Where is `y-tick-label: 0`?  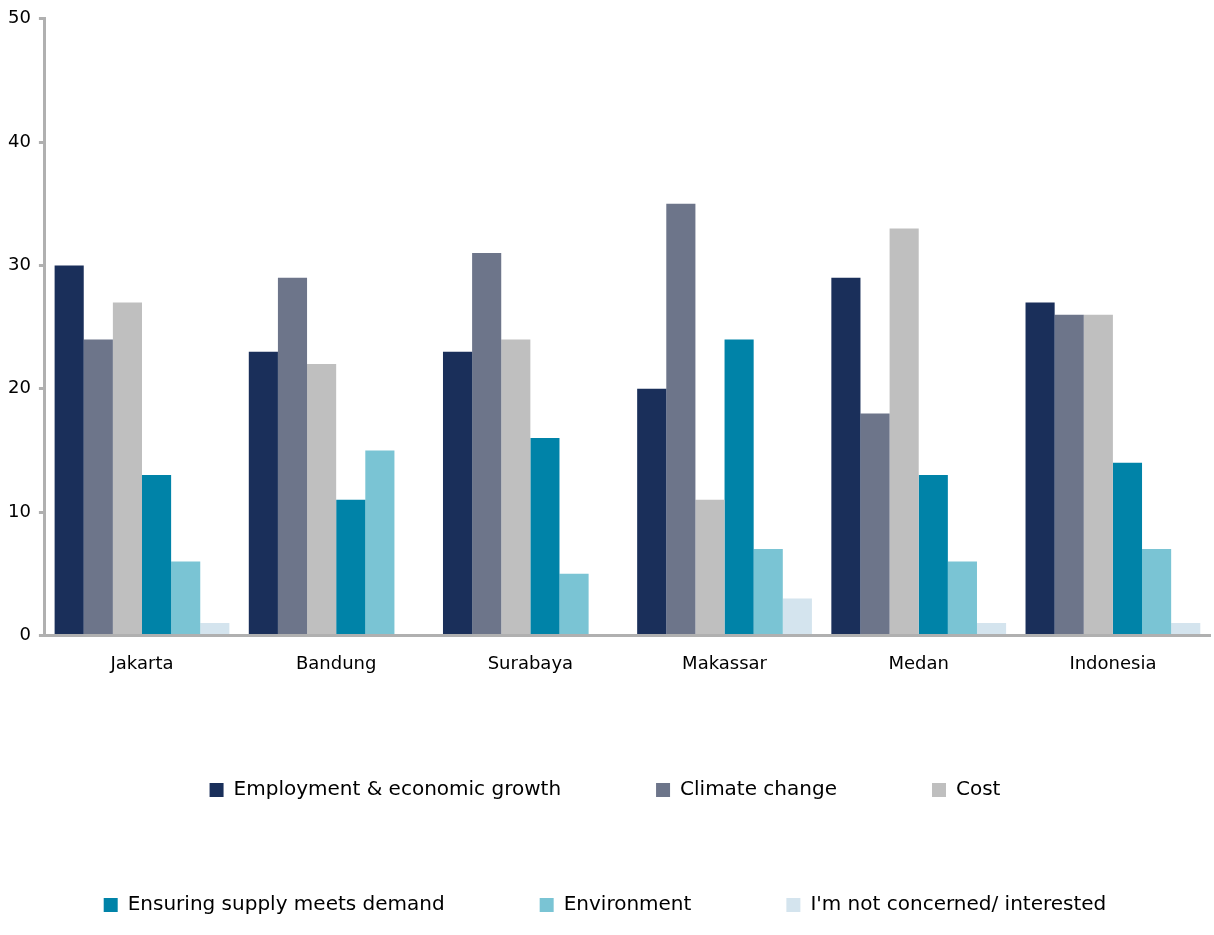 y-tick-label: 0 is located at coordinates (25, 634).